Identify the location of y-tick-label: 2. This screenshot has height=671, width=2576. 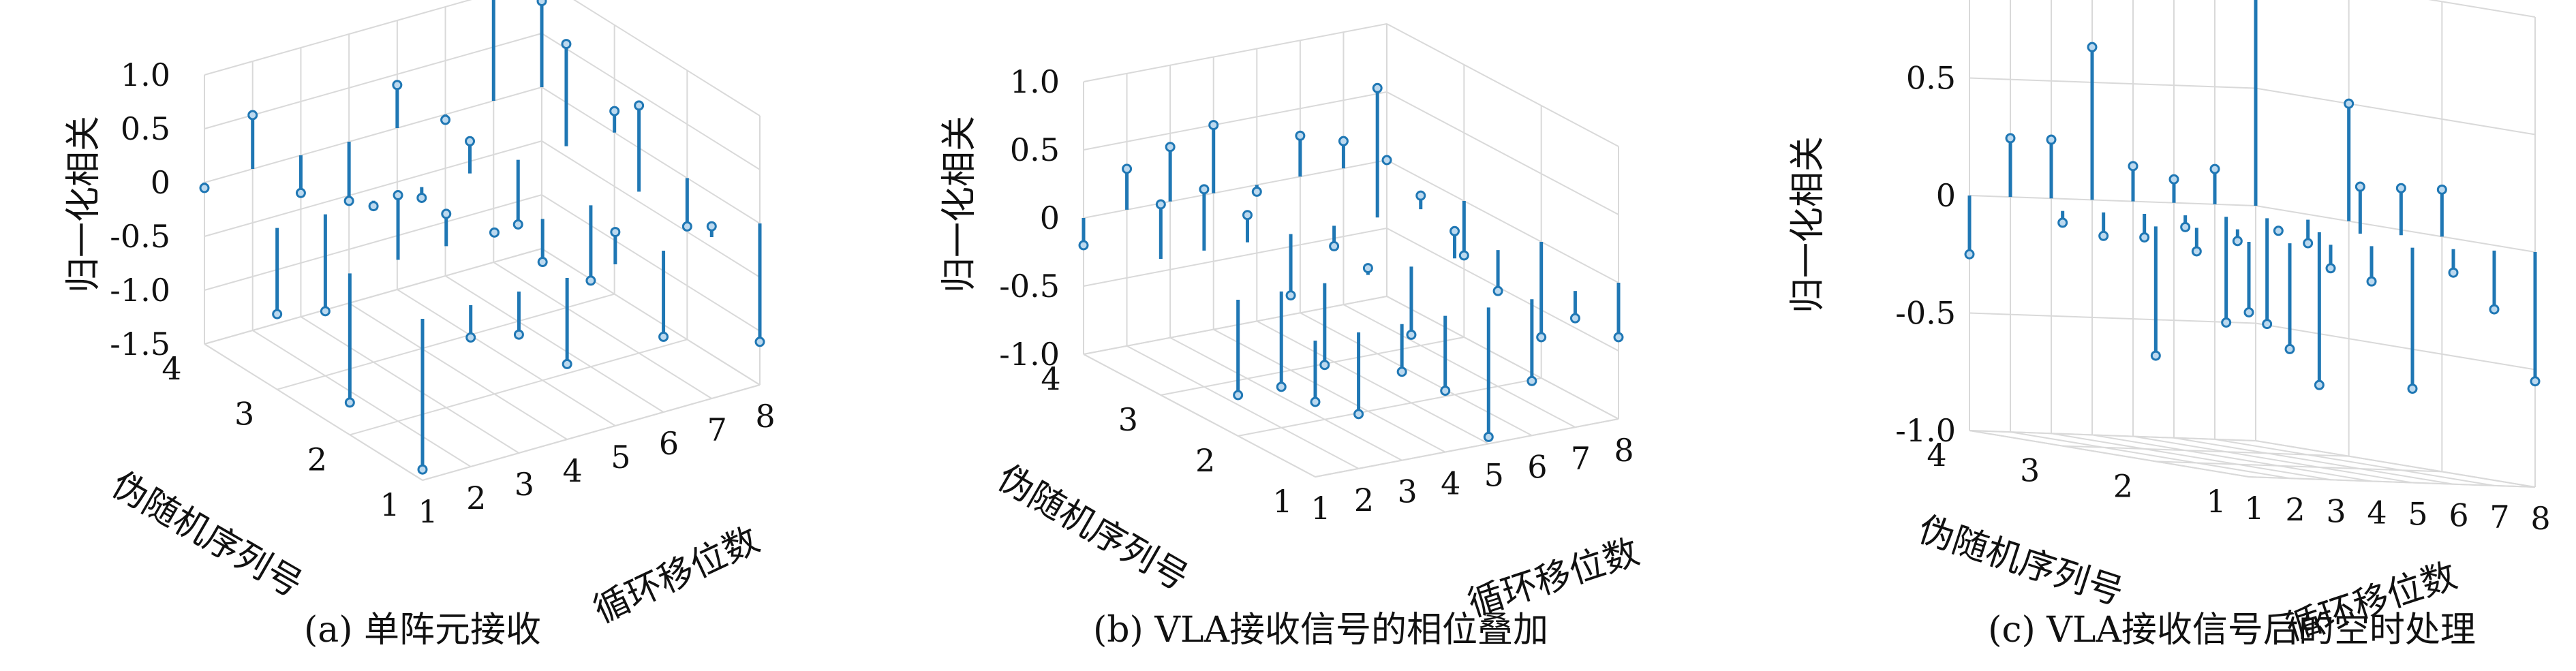
(1205, 460).